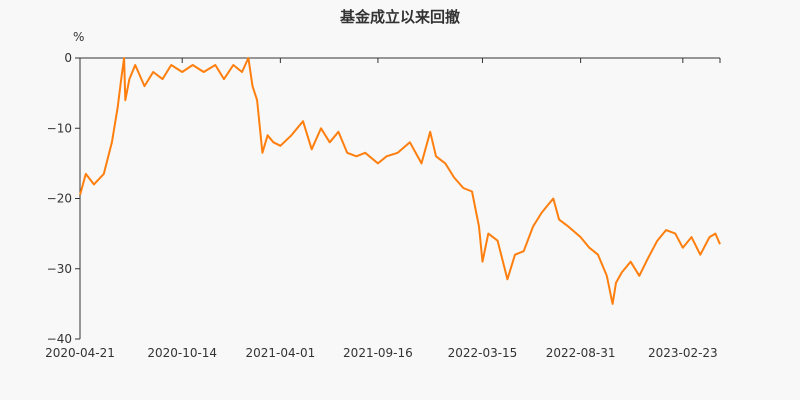 The height and width of the screenshot is (400, 800). I want to click on y-tick-label: −40, so click(59, 339).